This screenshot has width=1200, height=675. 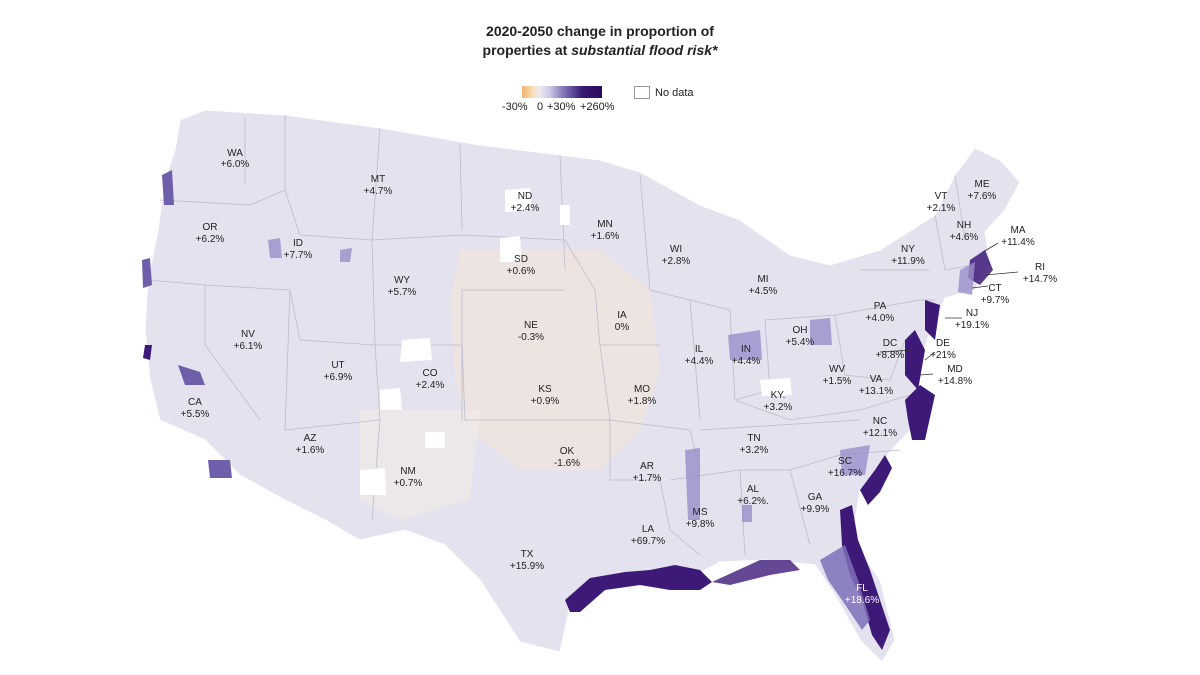 I want to click on state-abbr: IA, so click(x=622, y=315).